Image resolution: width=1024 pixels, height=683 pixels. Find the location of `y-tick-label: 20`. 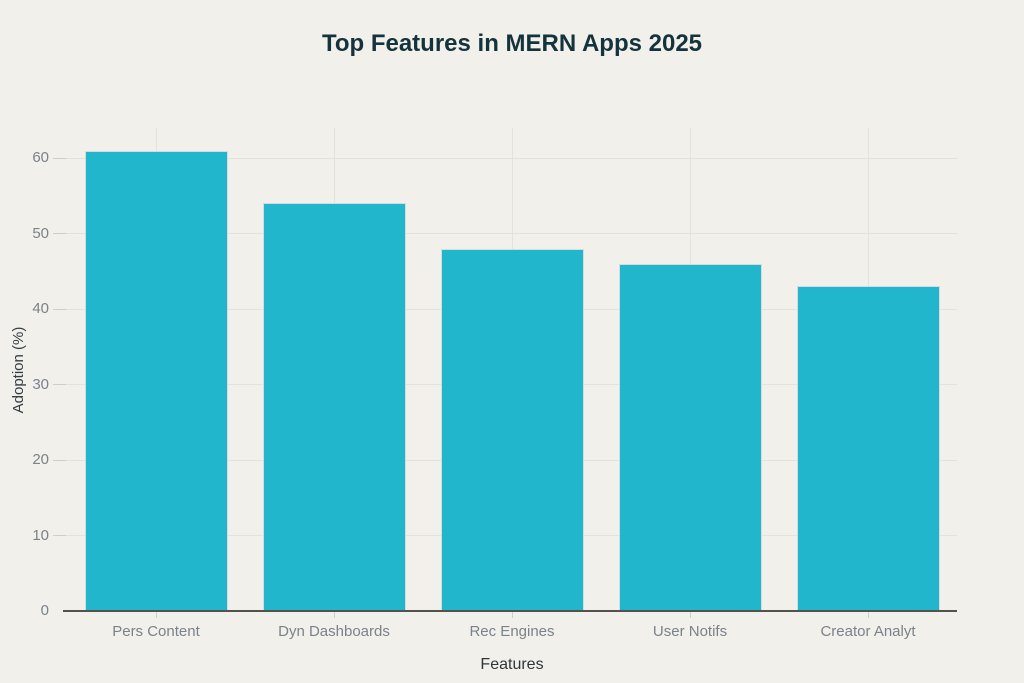

y-tick-label: 20 is located at coordinates (40, 460).